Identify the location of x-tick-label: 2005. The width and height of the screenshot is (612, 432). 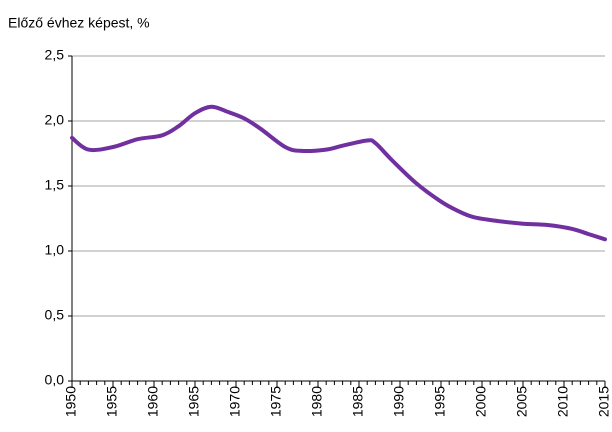
(522, 401).